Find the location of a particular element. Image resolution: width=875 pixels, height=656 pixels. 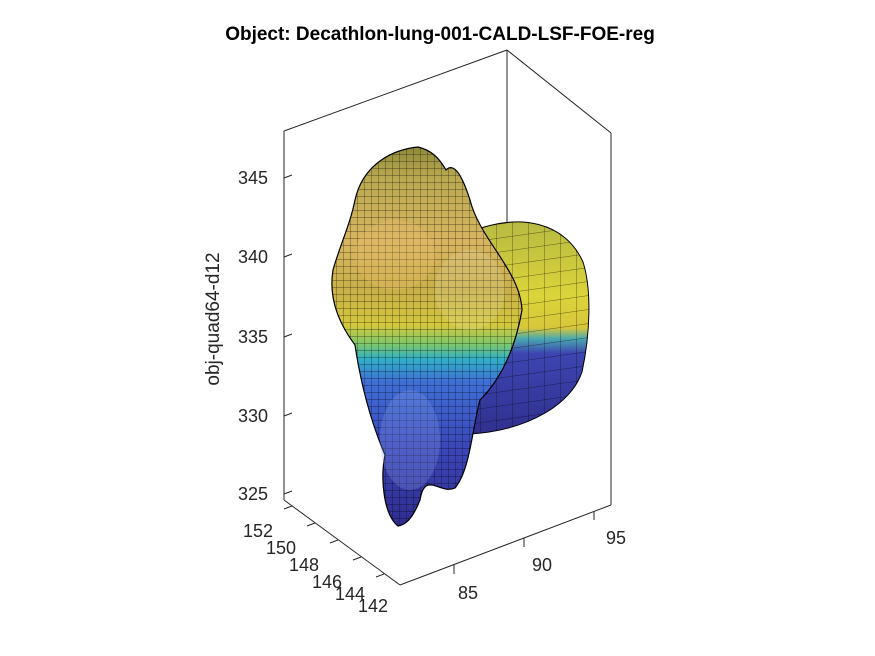

z-tick-330: 330 is located at coordinates (265, 416).